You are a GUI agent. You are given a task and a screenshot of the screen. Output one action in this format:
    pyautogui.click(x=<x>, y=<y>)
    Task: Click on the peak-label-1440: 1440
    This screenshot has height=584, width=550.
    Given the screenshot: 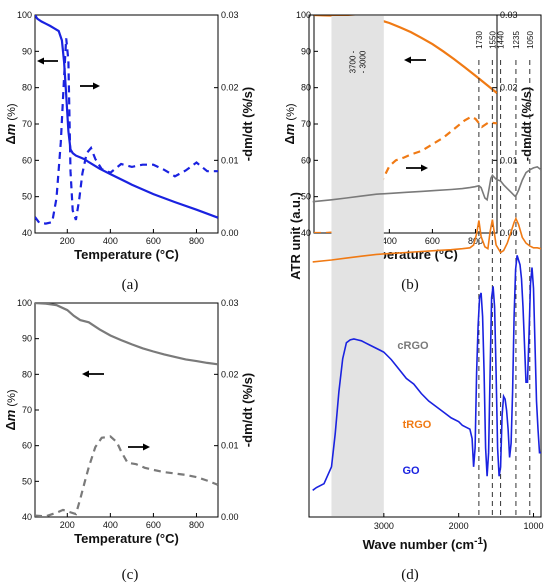 What is the action you would take?
    pyautogui.click(x=501, y=40)
    